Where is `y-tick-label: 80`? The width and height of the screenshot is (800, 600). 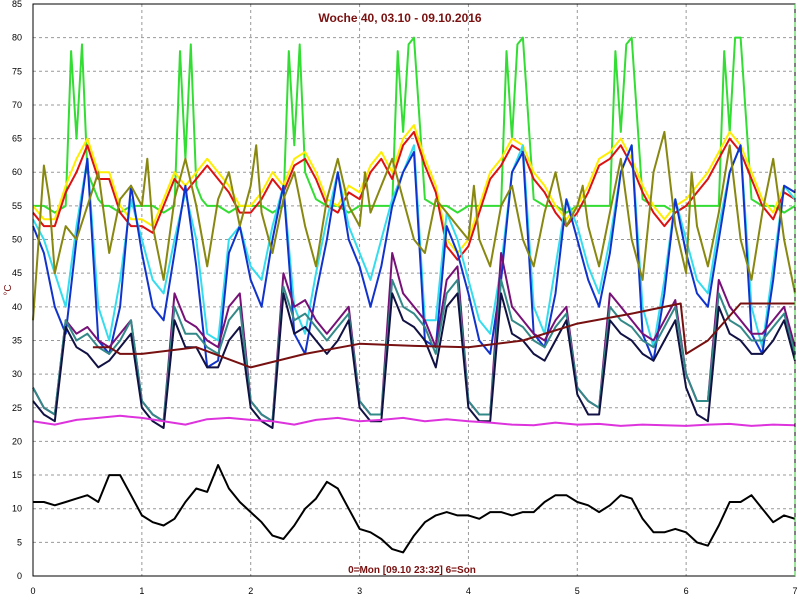 y-tick-label: 80 is located at coordinates (17, 38).